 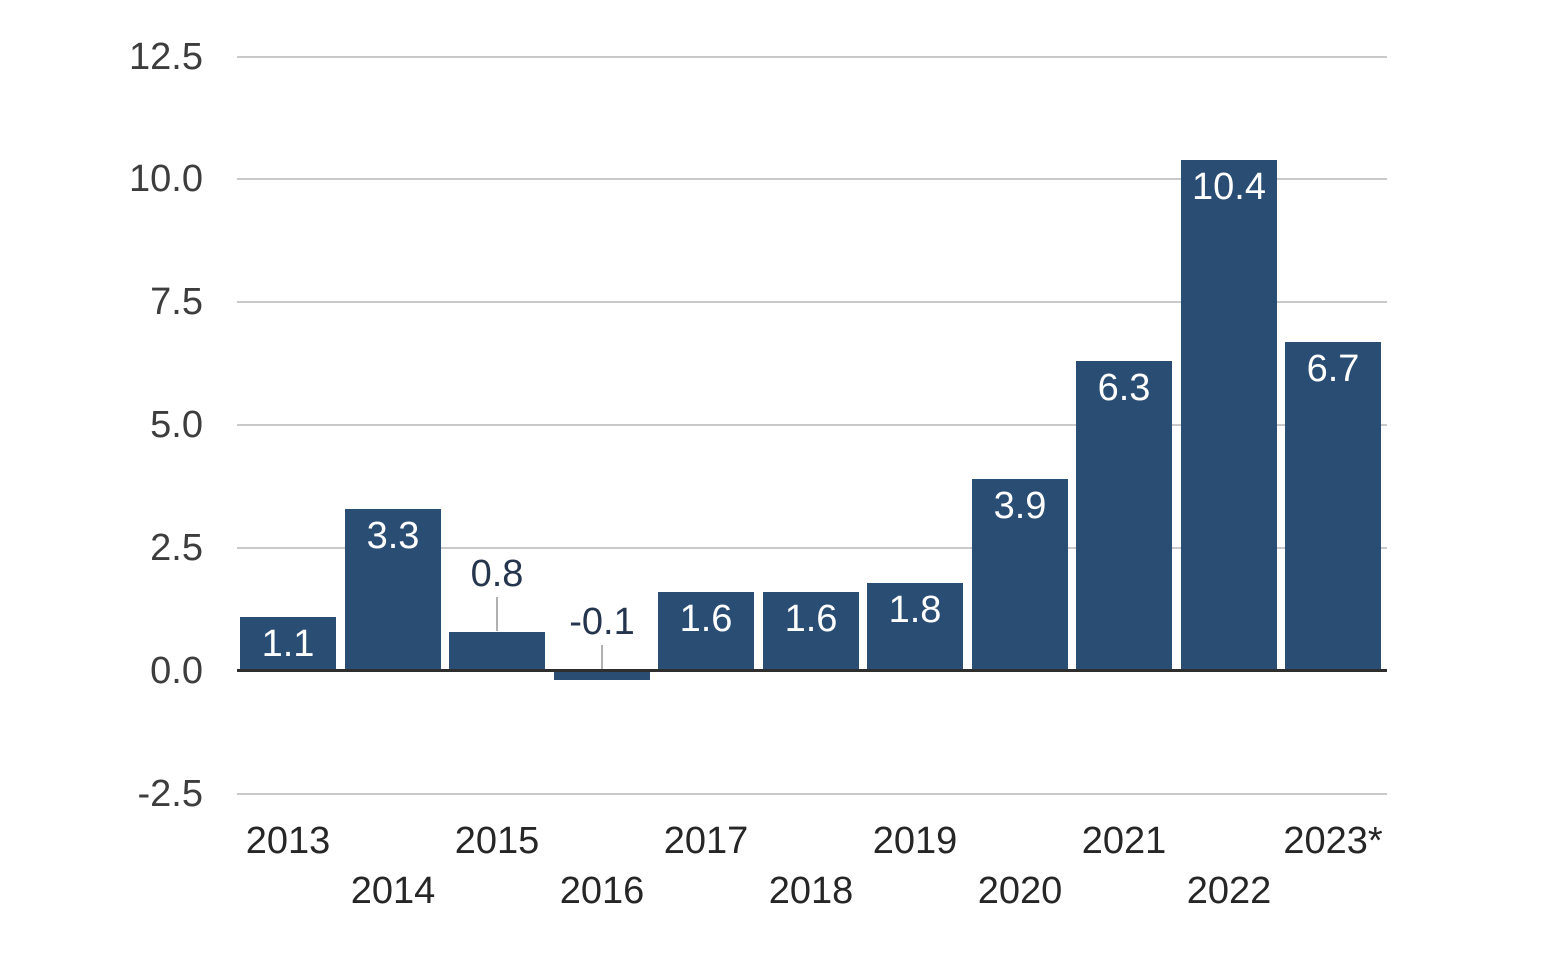 What do you see at coordinates (1229, 891) in the screenshot?
I see `x-tick-label: 2022` at bounding box center [1229, 891].